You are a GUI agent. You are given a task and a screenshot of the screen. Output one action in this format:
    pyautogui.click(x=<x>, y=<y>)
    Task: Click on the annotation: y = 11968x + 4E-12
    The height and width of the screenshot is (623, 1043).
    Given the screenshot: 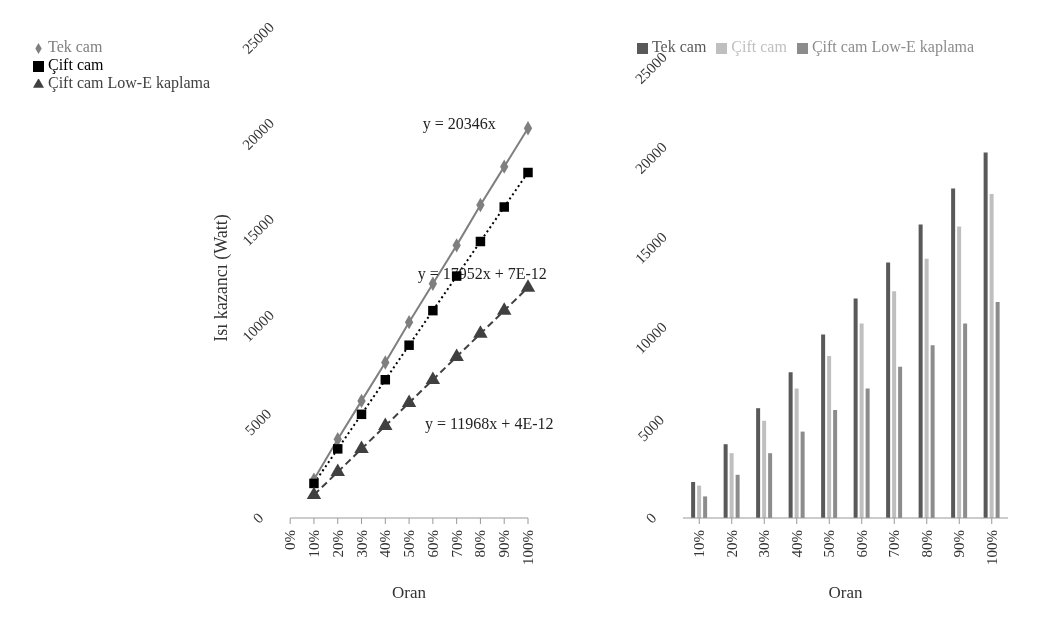 What is the action you would take?
    pyautogui.click(x=489, y=423)
    